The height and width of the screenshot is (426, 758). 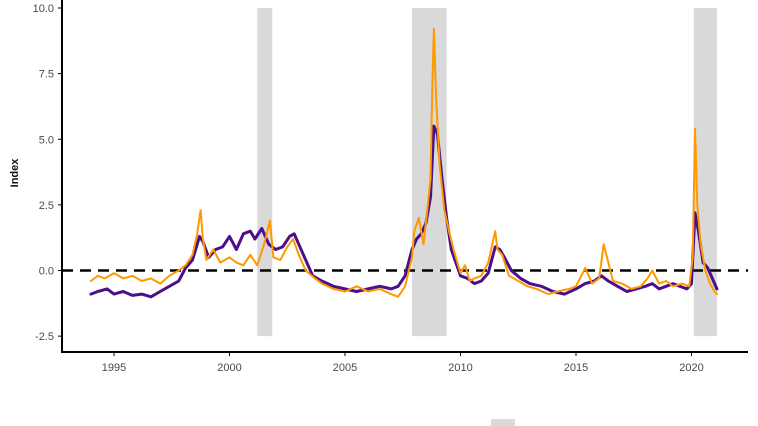 I want to click on x-tick-label: 2010, so click(x=460, y=368).